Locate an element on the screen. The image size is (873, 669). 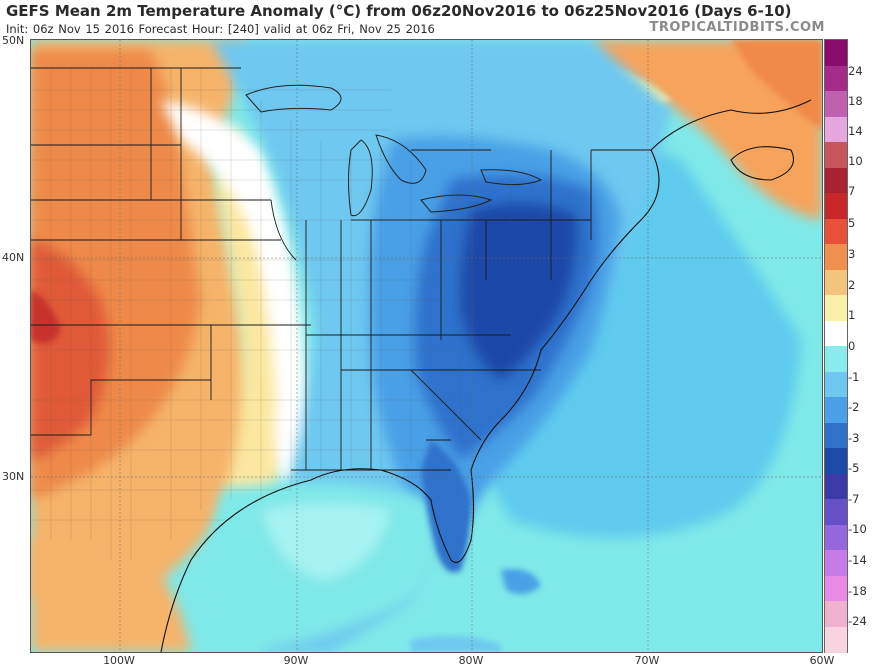
colorbar-tick: -3 is located at coordinates (854, 438).